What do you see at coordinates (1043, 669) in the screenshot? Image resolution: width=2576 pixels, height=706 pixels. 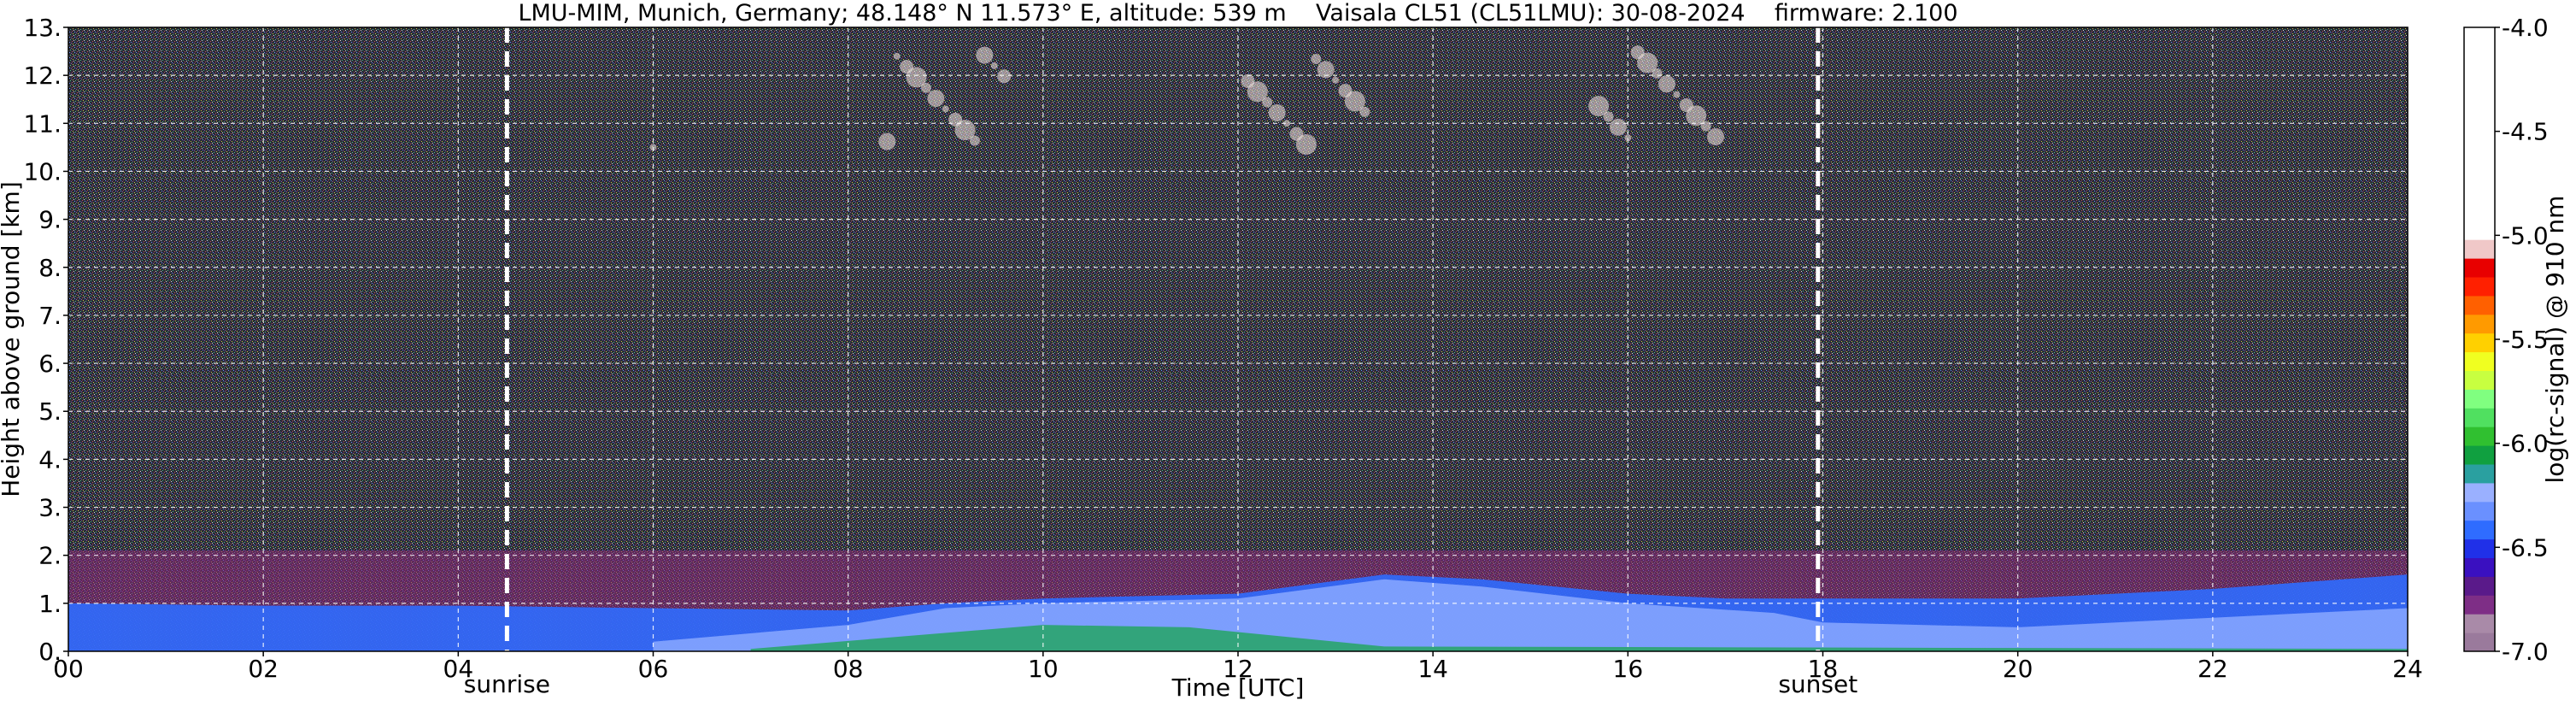 I see `x-tick-label: 10` at bounding box center [1043, 669].